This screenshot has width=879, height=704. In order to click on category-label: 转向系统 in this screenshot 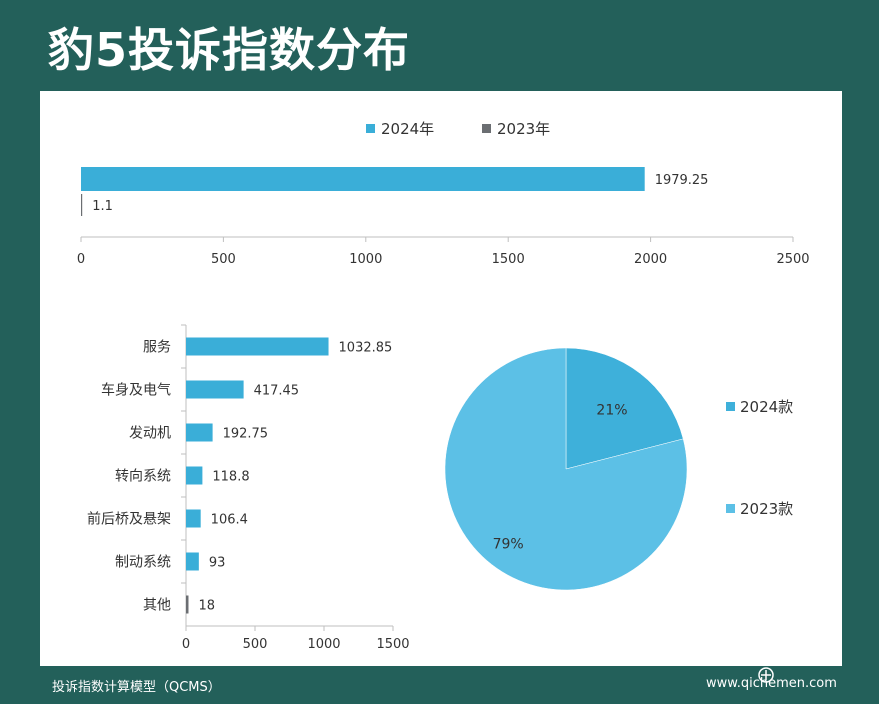, I will do `click(143, 477)`.